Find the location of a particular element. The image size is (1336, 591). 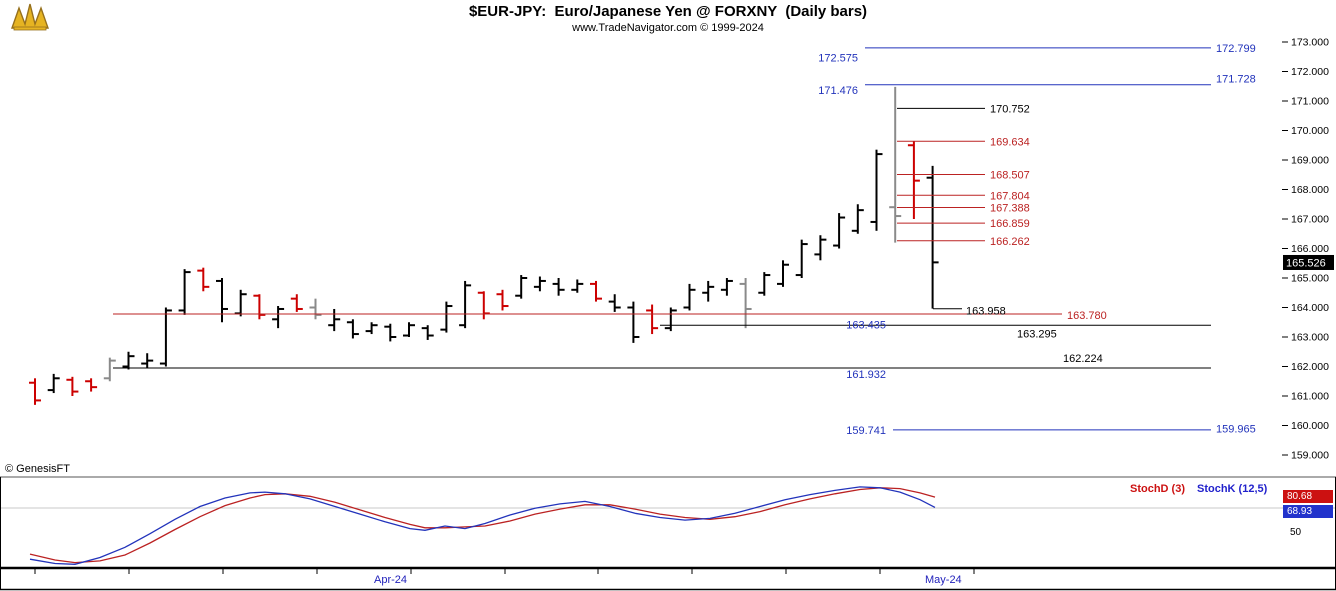

level-label: 170.752 is located at coordinates (1010, 109).